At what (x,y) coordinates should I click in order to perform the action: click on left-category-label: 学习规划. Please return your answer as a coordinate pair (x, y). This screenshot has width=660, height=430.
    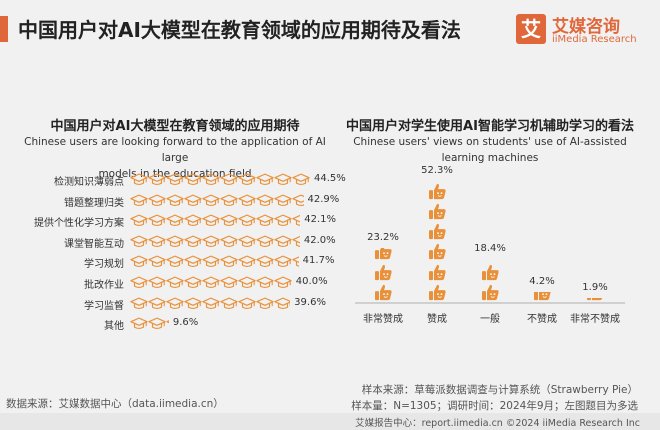
    Looking at the image, I should click on (104, 265).